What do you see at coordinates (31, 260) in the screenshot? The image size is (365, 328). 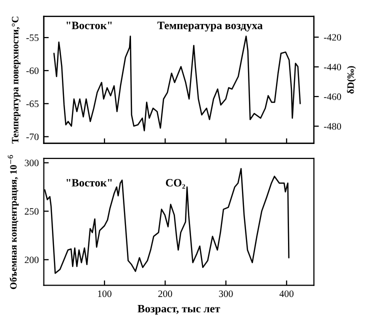 I see `y-tick-label: 200` at bounding box center [31, 260].